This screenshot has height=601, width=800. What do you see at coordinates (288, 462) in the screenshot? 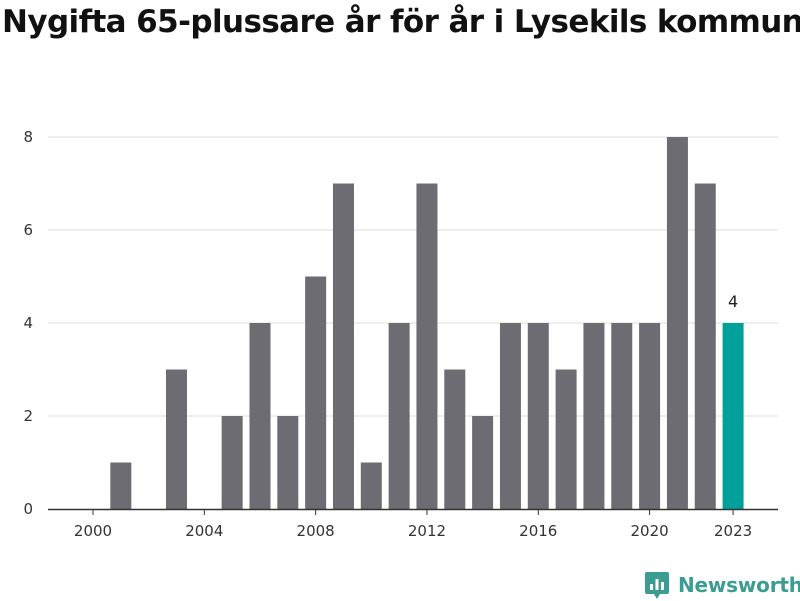
I see `bar-2007` at bounding box center [288, 462].